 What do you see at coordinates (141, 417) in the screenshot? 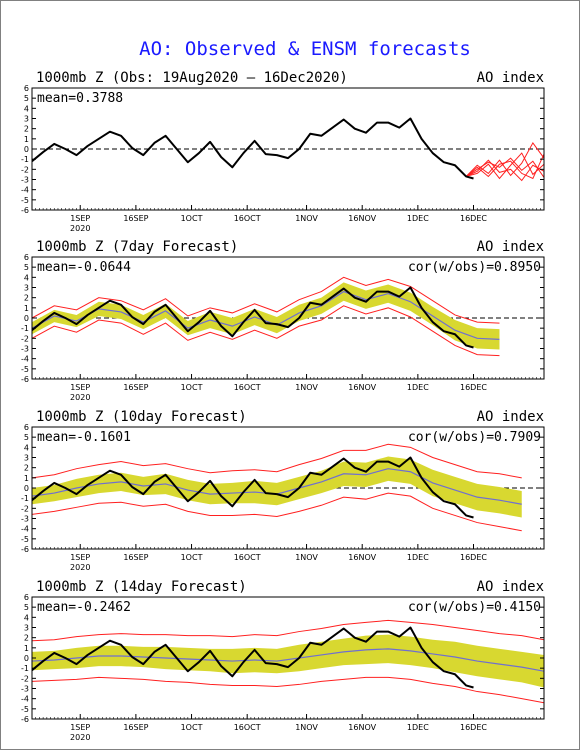
I see `panel-title: 1000mb Z (10day Forecast)` at bounding box center [141, 417].